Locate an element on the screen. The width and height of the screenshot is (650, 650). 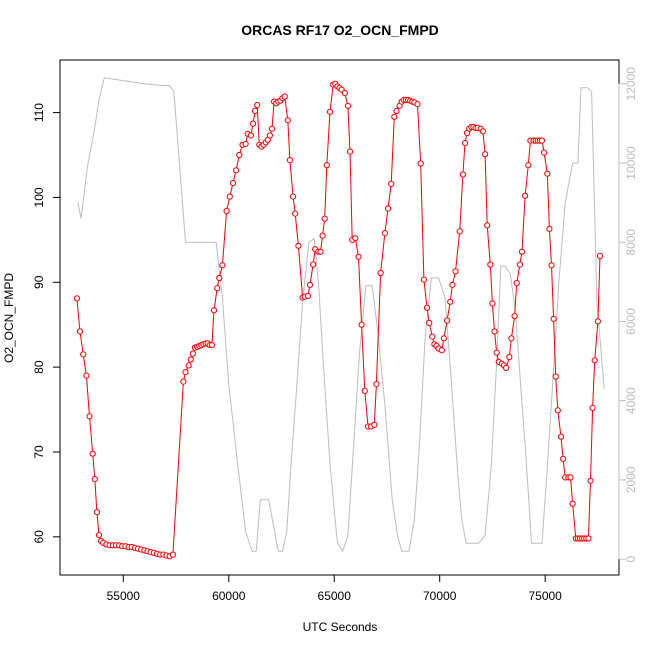
y-tick-label: 70 is located at coordinates (39, 452).